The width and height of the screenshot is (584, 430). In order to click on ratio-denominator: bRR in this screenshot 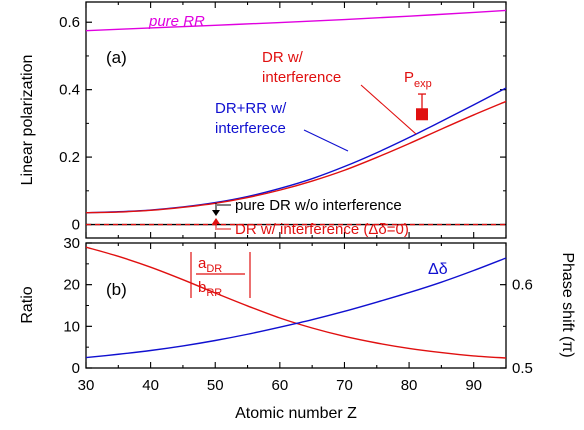, I will do `click(210, 289)`.